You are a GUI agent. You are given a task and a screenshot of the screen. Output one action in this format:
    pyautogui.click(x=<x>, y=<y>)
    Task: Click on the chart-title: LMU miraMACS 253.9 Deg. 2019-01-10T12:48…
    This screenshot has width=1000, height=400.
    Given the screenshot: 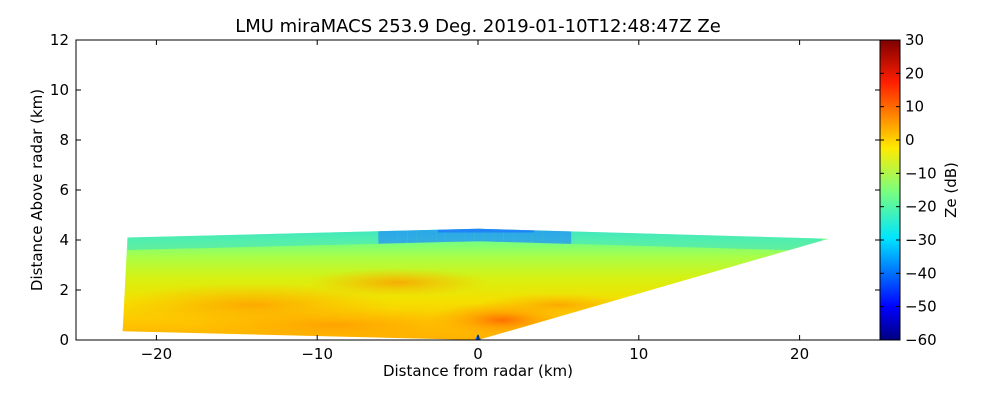 What is the action you would take?
    pyautogui.click(x=478, y=26)
    